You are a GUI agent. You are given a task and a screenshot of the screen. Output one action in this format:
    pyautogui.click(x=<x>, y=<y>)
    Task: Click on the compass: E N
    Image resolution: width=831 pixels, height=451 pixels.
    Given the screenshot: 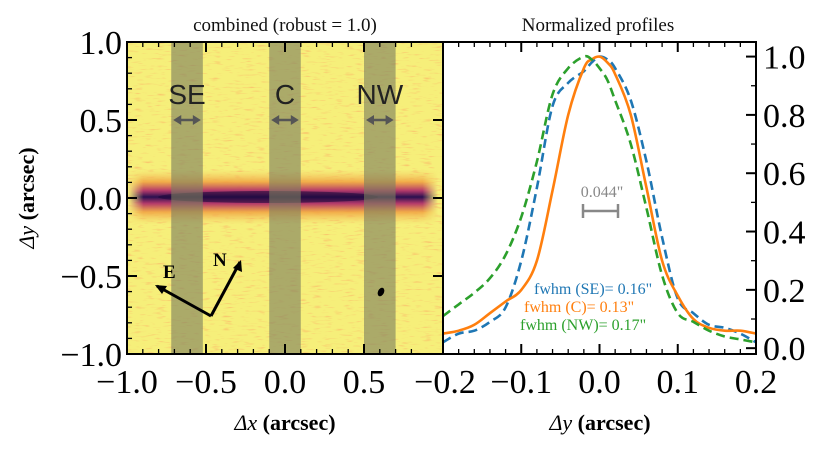 What is the action you would take?
    pyautogui.click(x=198, y=284)
    